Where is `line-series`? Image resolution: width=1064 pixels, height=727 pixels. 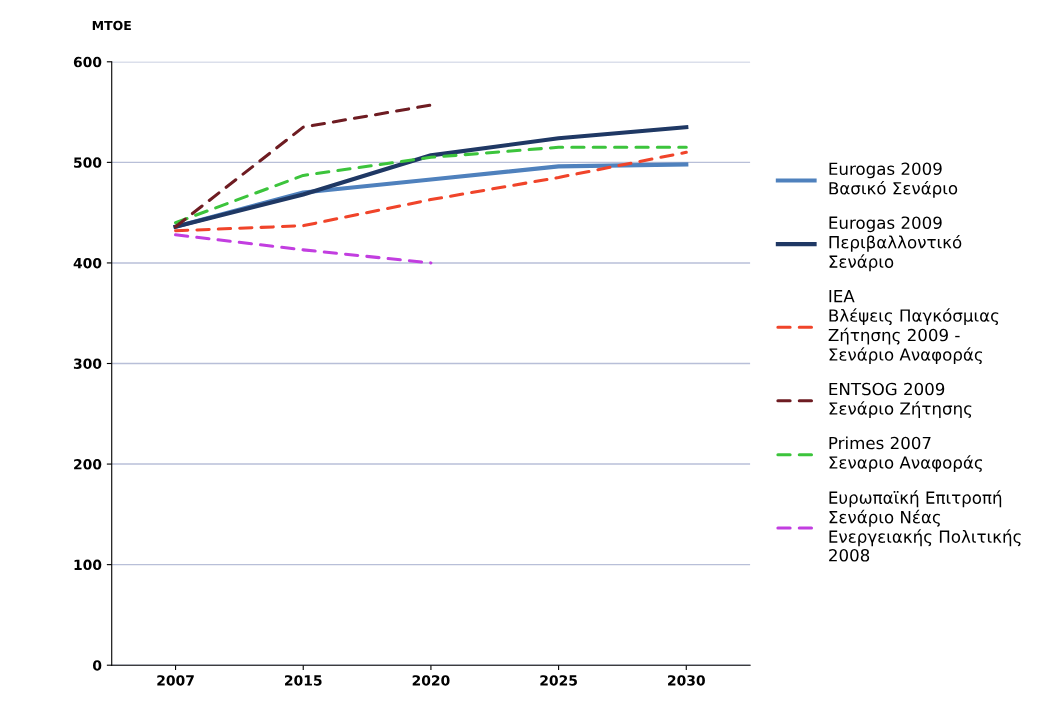 line-series is located at coordinates (431, 177).